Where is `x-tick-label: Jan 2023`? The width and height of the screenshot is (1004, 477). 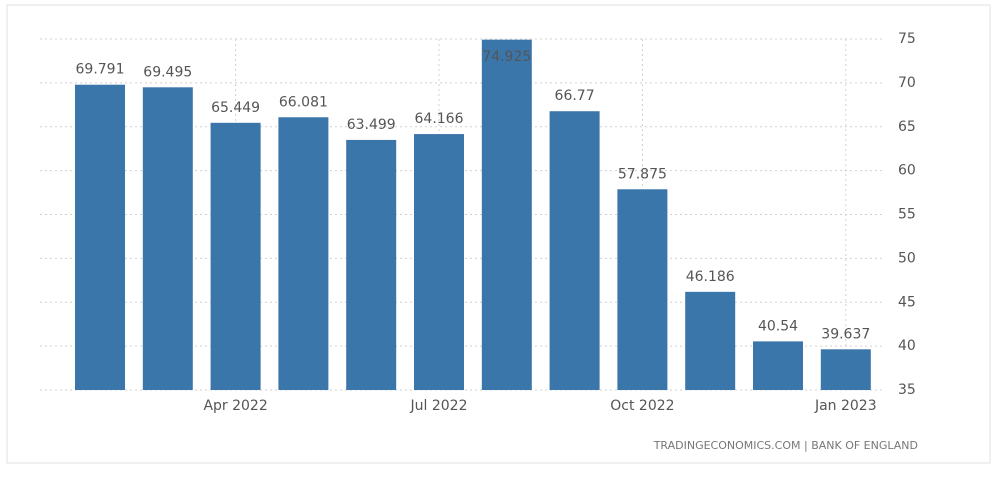
x-tick-label: Jan 2023 is located at coordinates (845, 406).